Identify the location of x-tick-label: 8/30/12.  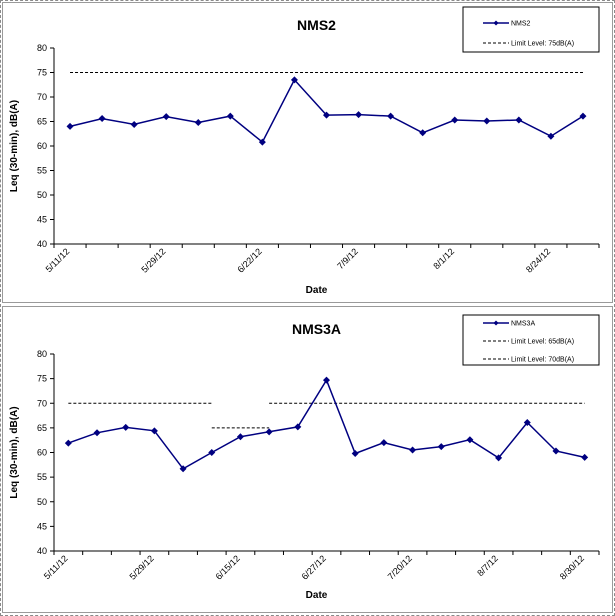
(572, 567).